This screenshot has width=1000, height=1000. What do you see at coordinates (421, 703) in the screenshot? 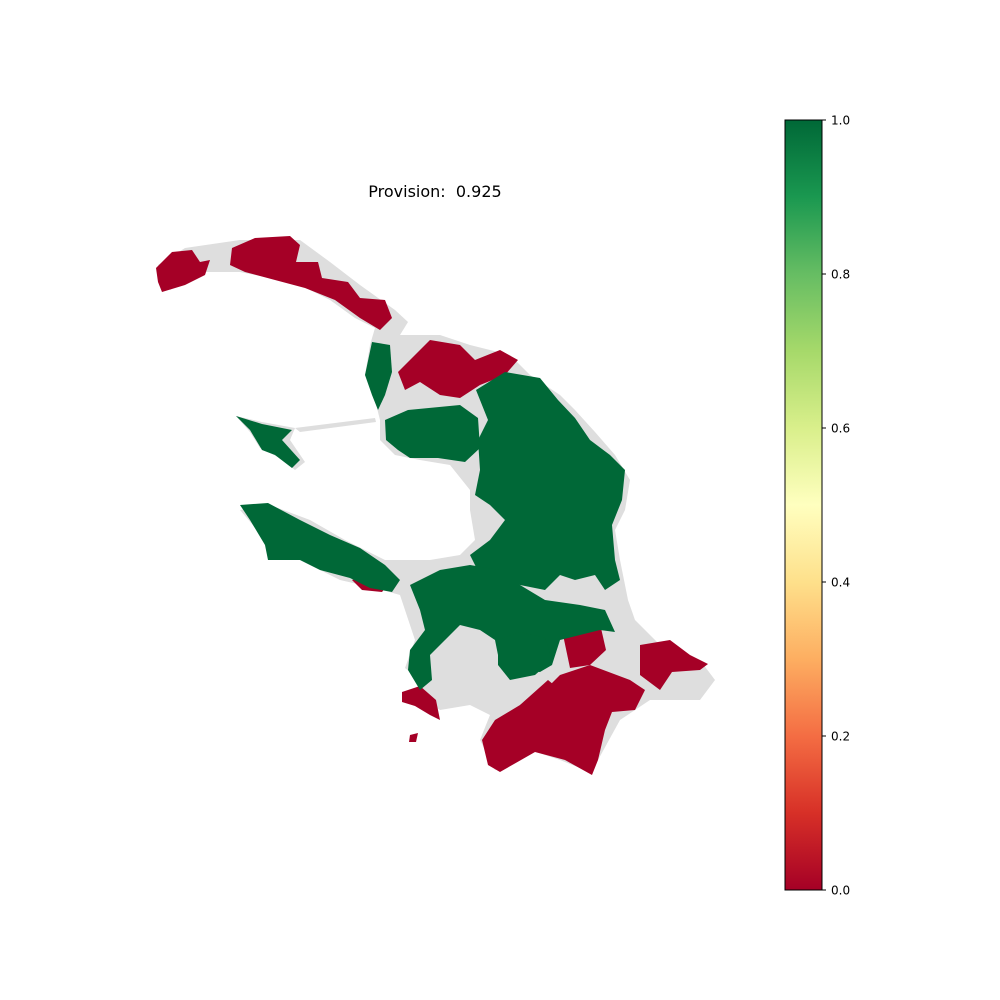
I see `region-small-south-west` at bounding box center [421, 703].